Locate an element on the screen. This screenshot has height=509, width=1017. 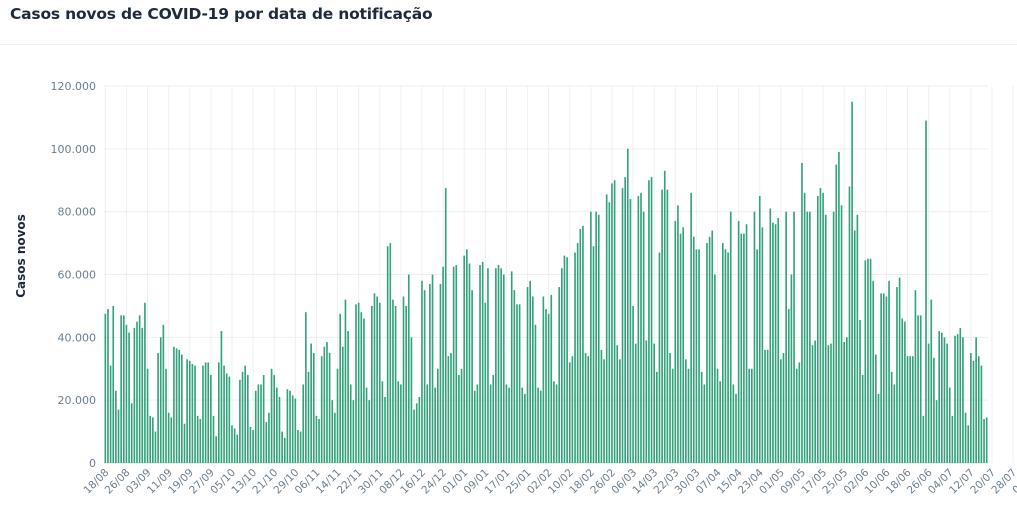
y-tick-label: 0 is located at coordinates (92, 463).